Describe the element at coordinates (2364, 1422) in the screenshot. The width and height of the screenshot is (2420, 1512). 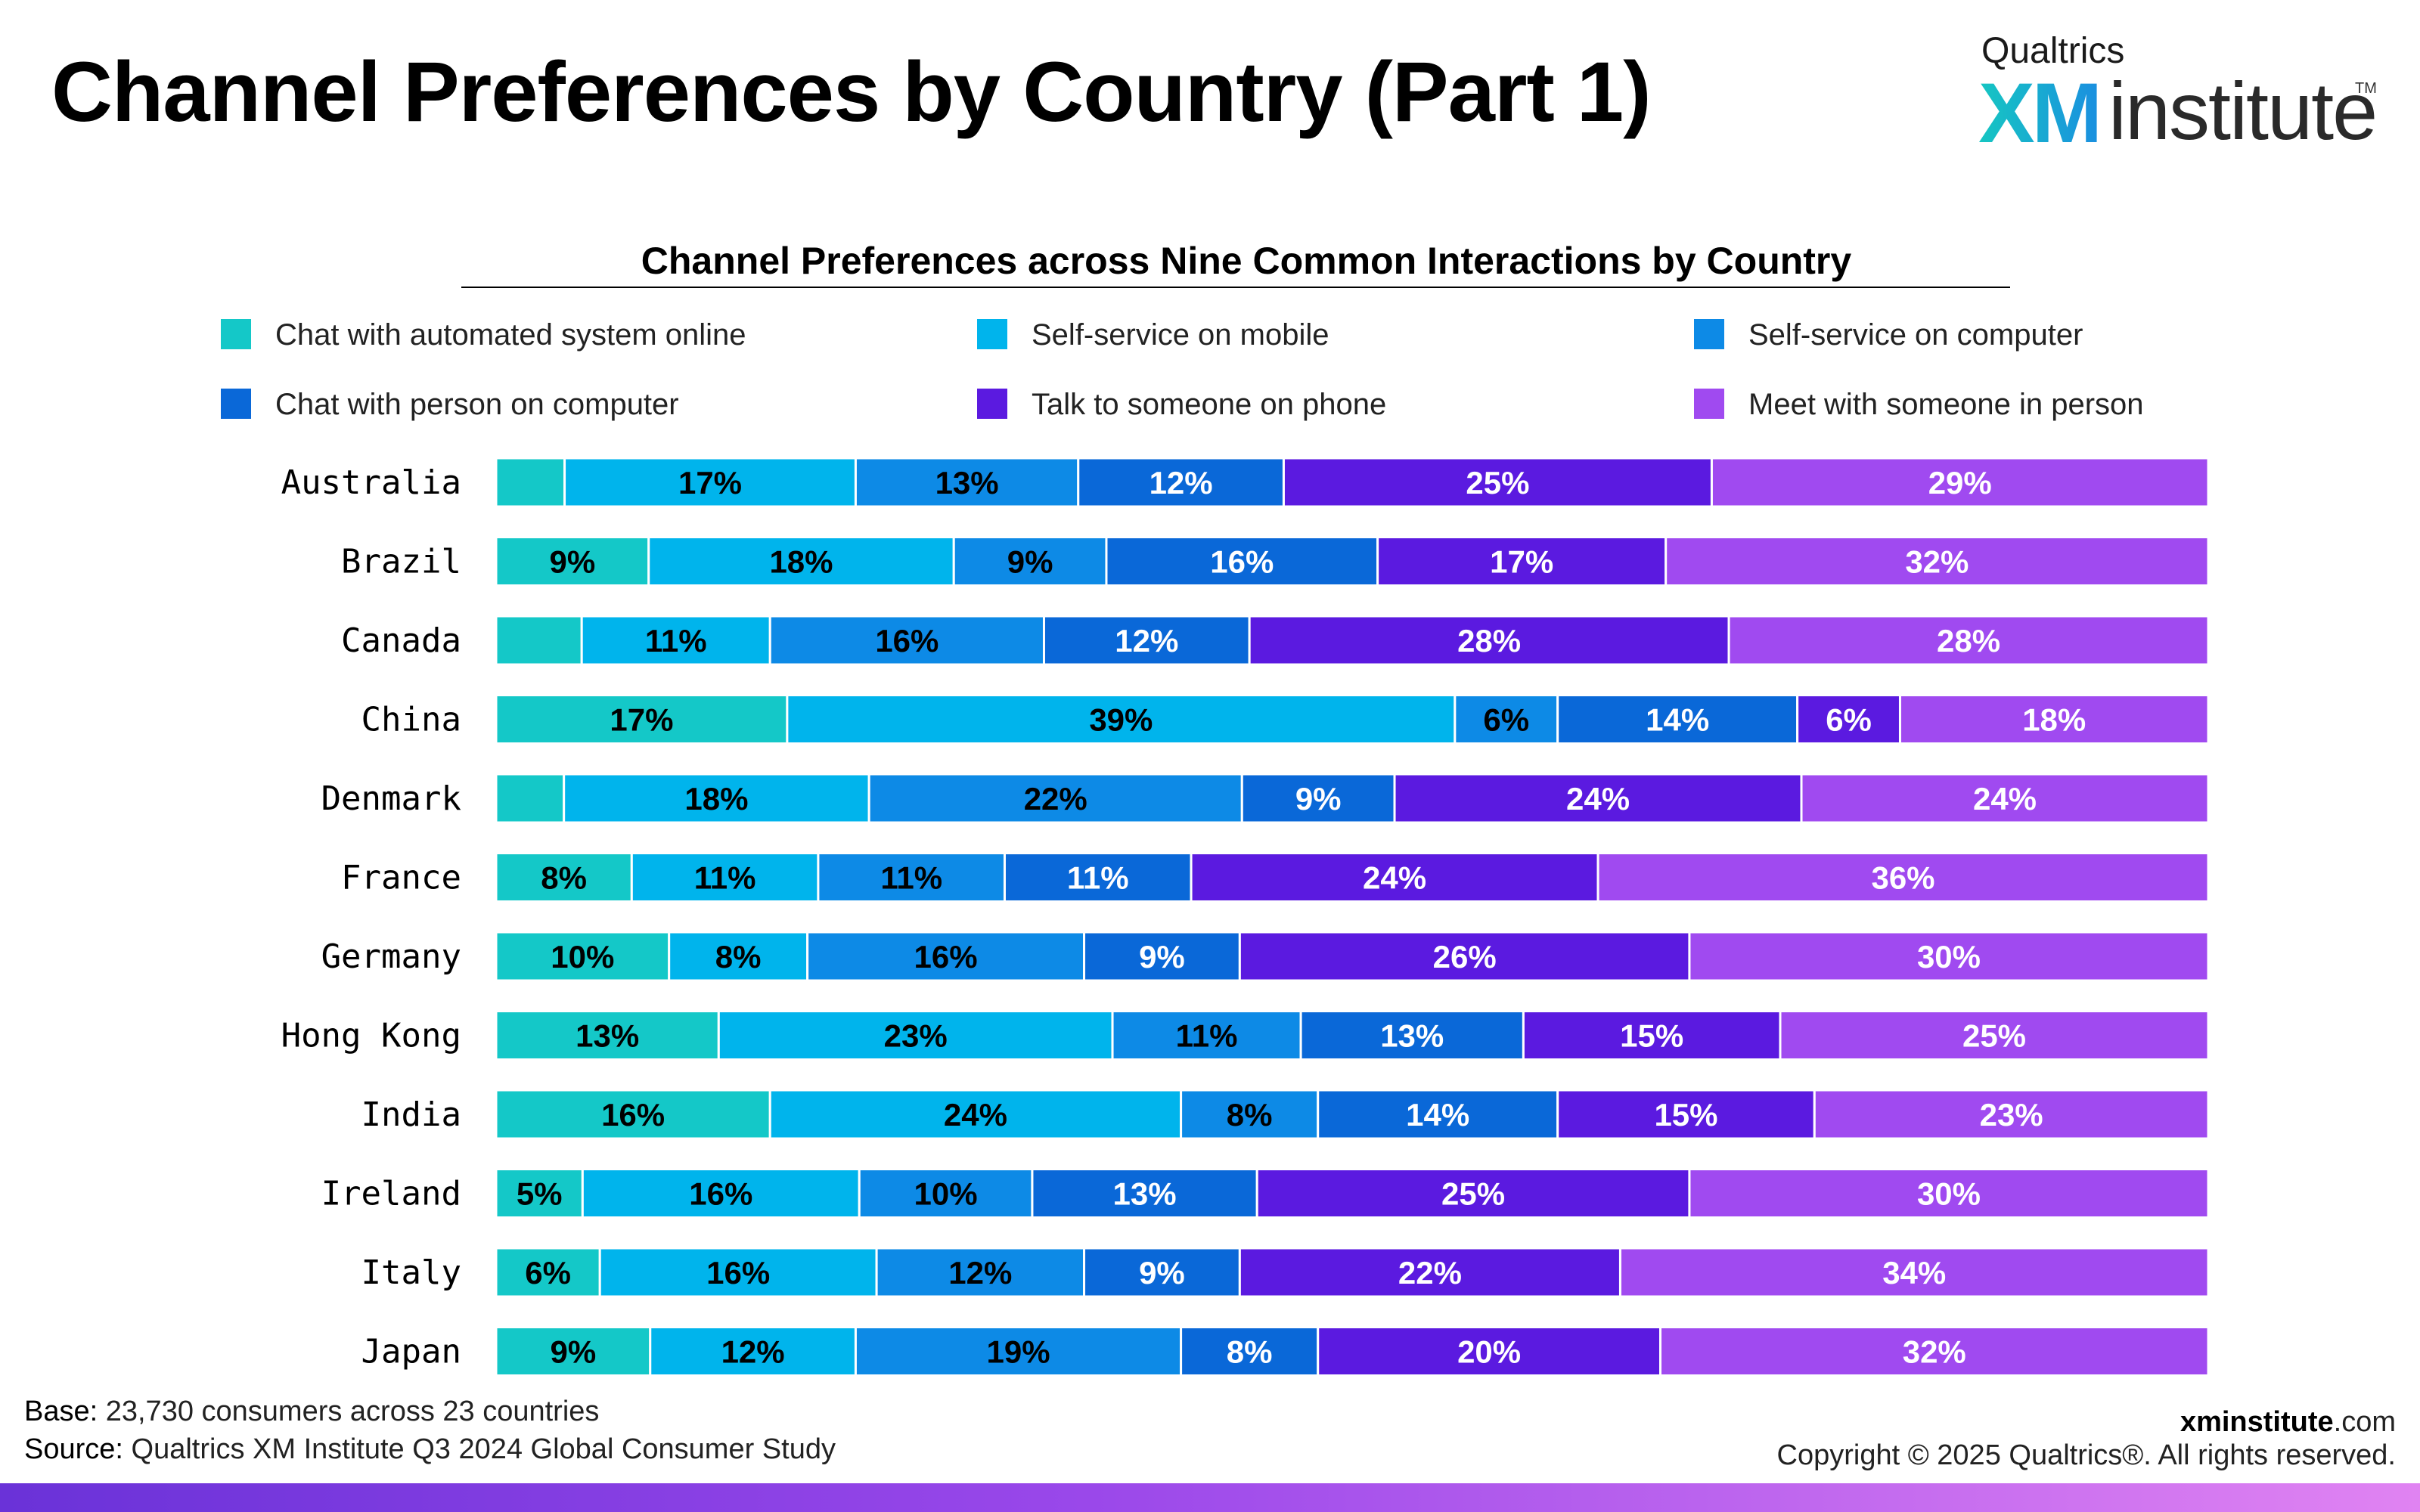
I see `footer-site-rest: .com` at that location.